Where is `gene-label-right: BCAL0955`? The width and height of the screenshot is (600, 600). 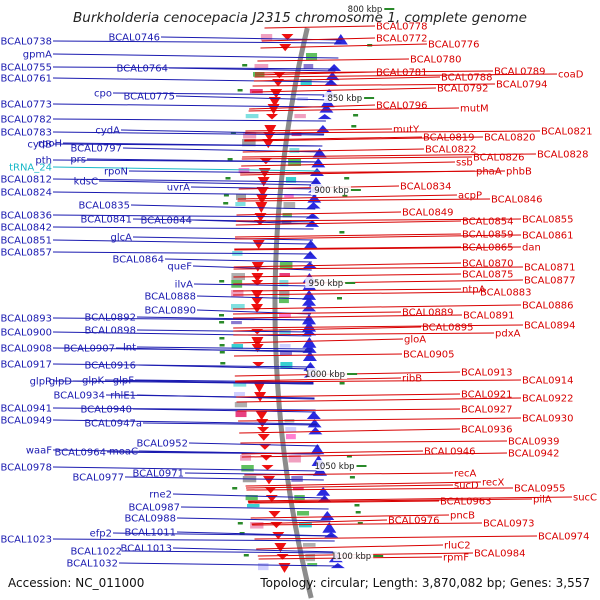
gene-label-right: BCAL0955 is located at coordinates (540, 489).